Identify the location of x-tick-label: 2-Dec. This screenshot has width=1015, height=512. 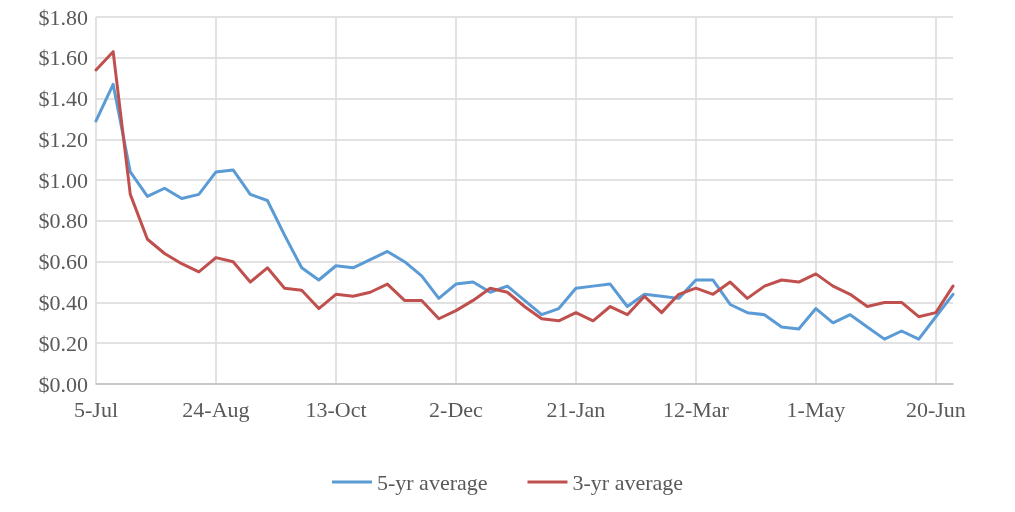
(456, 409).